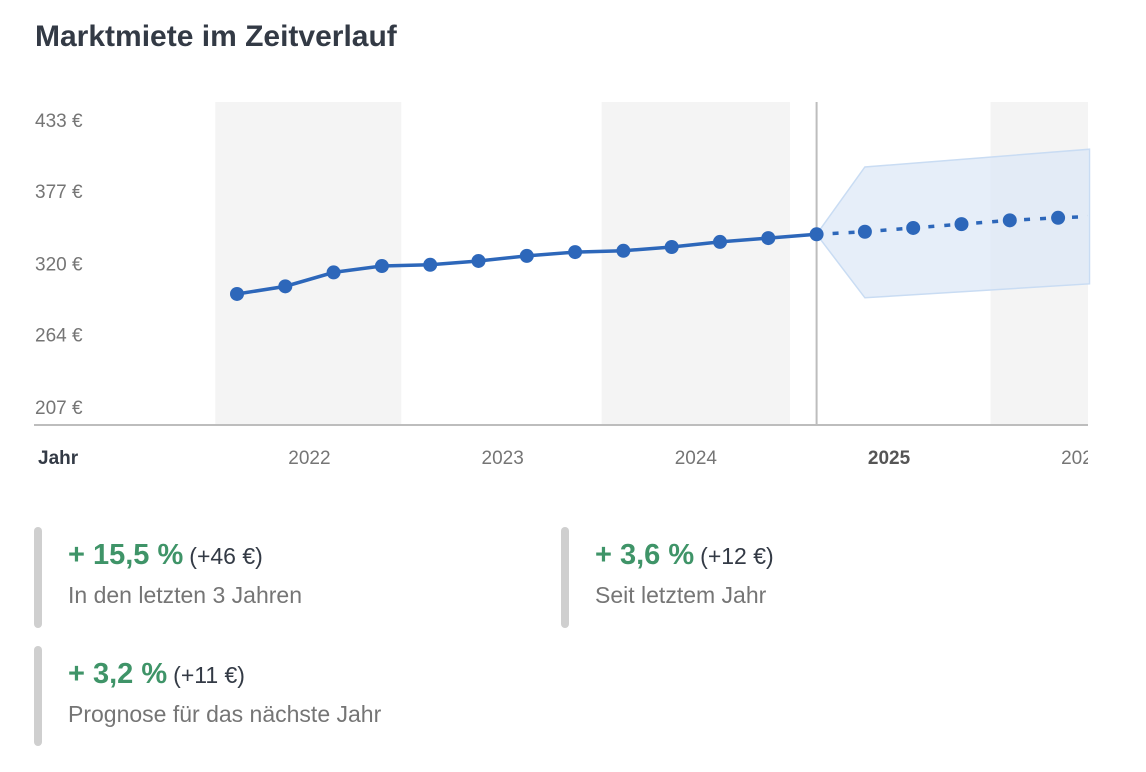 This screenshot has width=1146, height=772. Describe the element at coordinates (58, 458) in the screenshot. I see `x-axis-label: Jahr` at that location.